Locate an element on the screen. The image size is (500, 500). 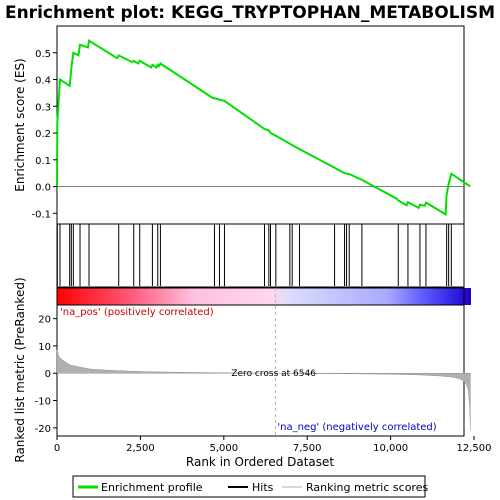
es-y-axis-label: Enrichment score (ES) is located at coordinates (20, 124).